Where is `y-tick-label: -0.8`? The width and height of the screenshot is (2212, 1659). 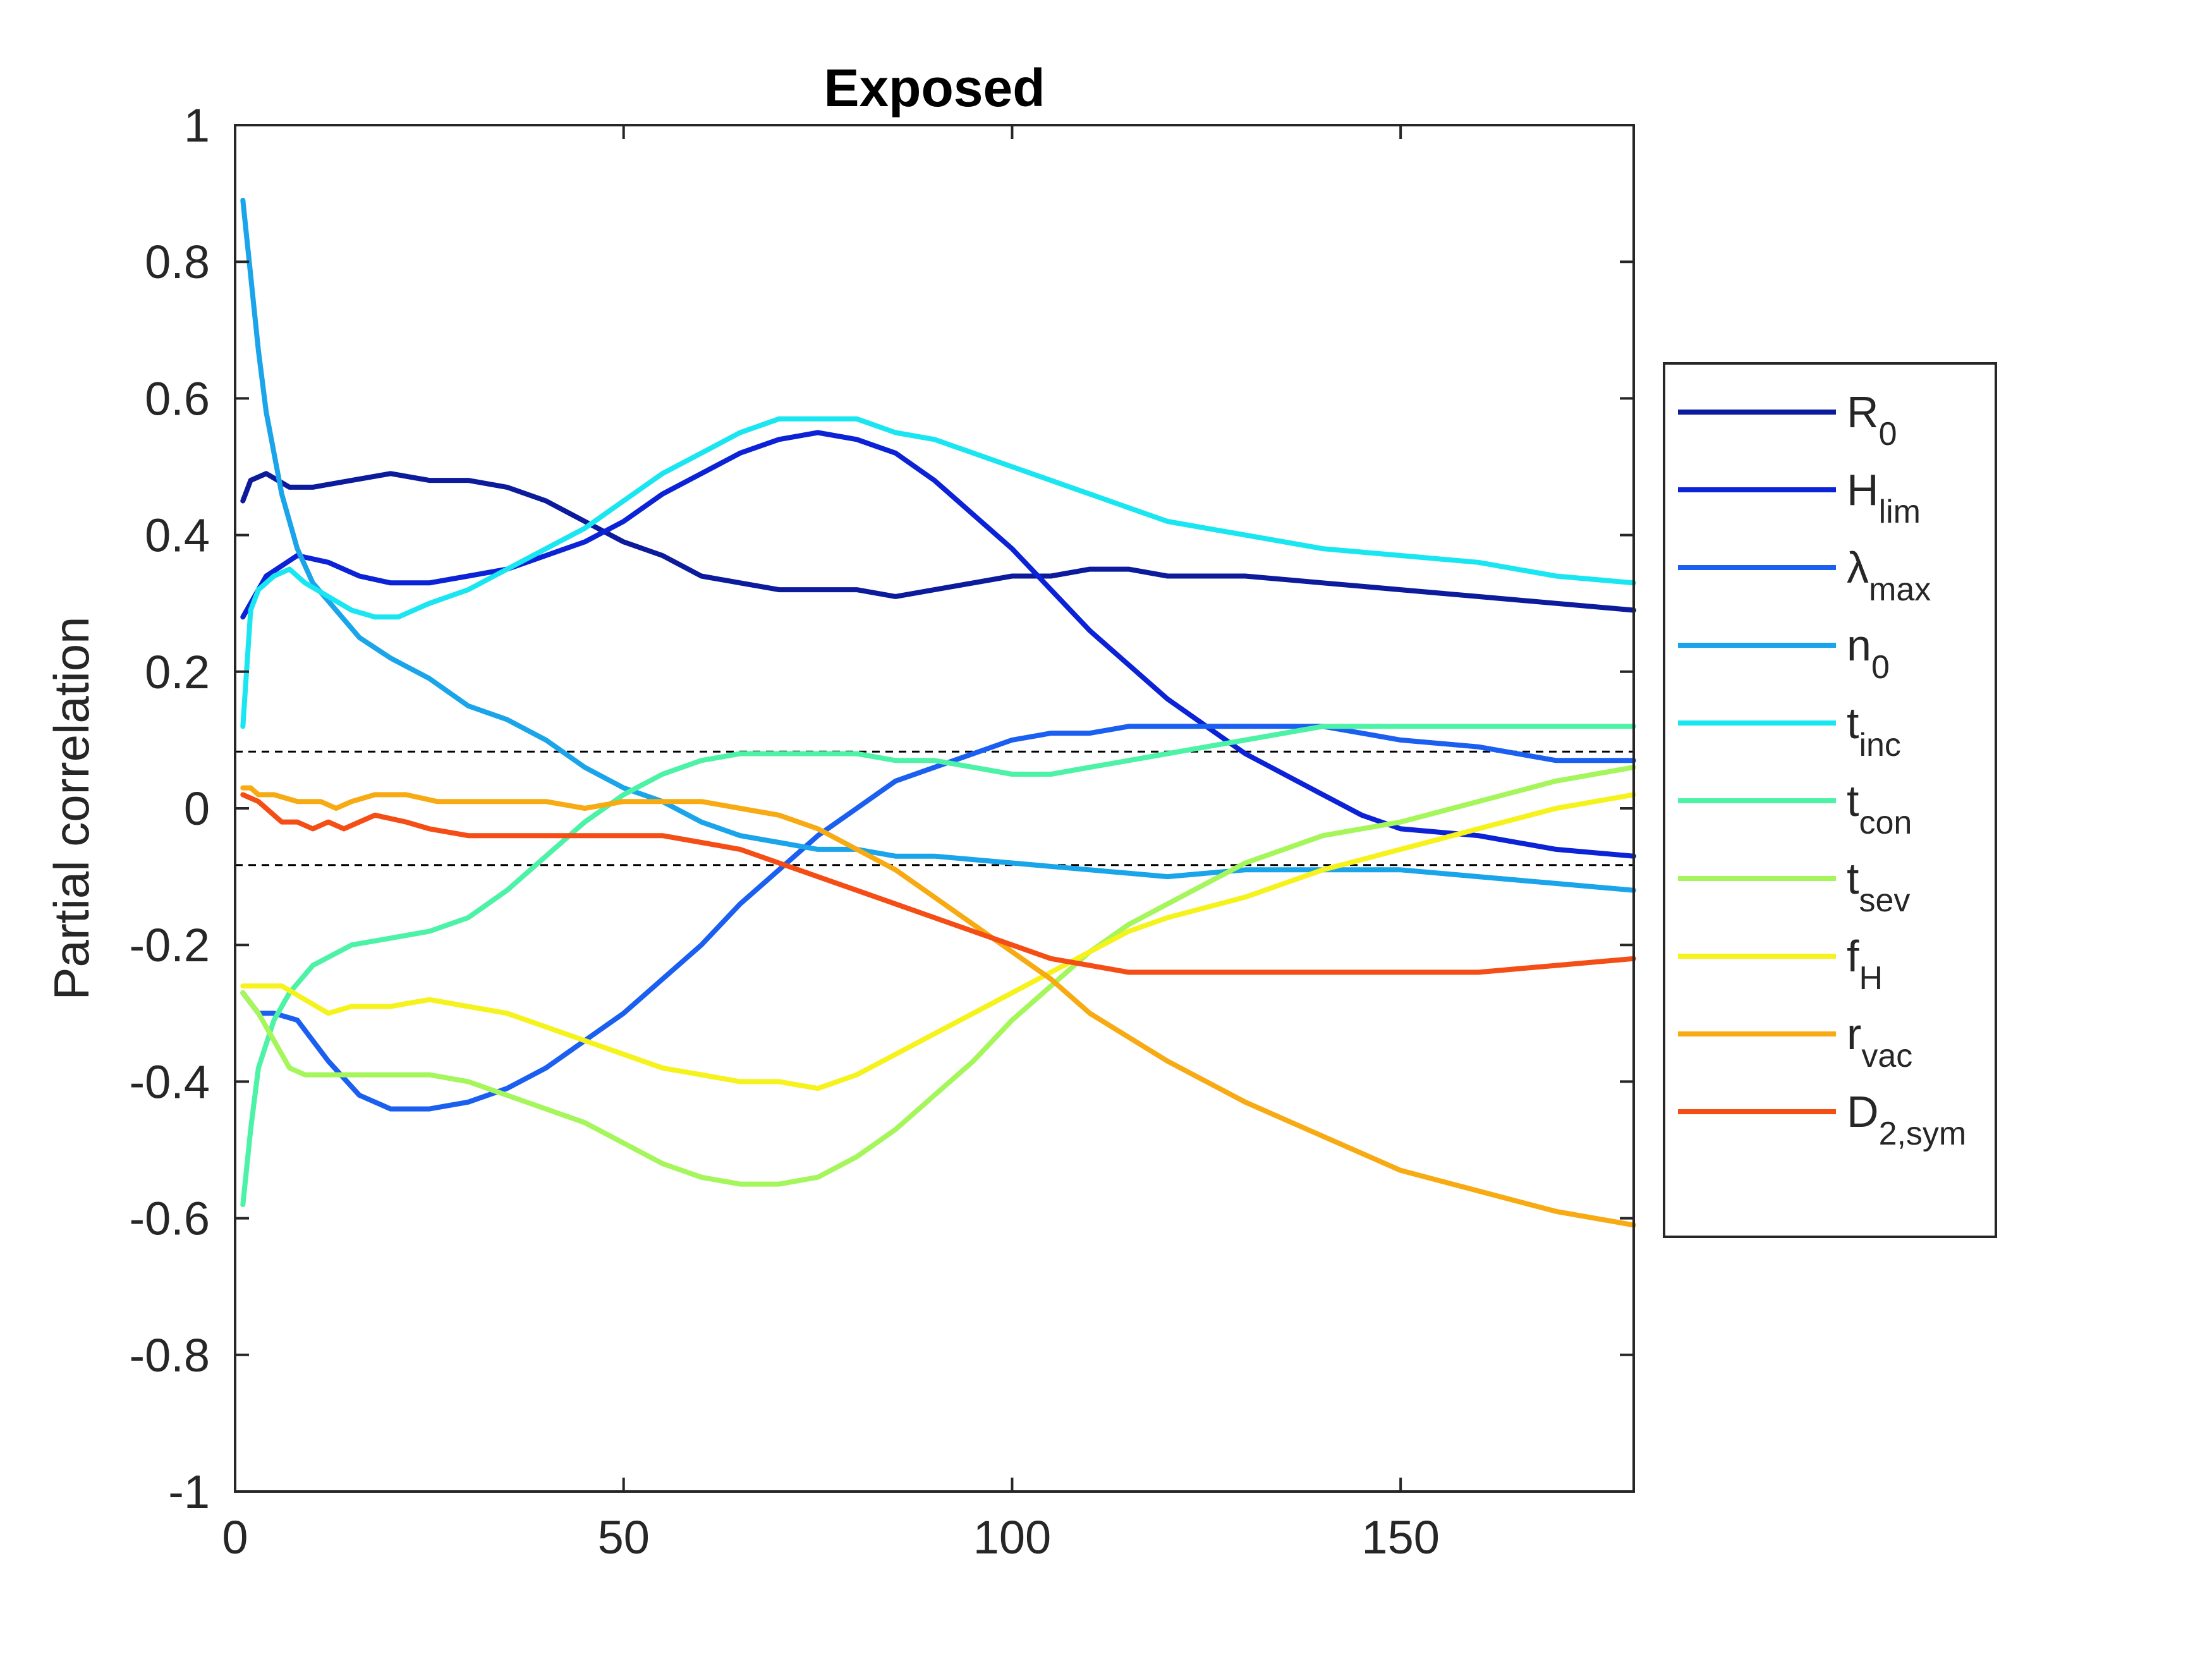
y-tick-label: -0.8 is located at coordinates (169, 1355).